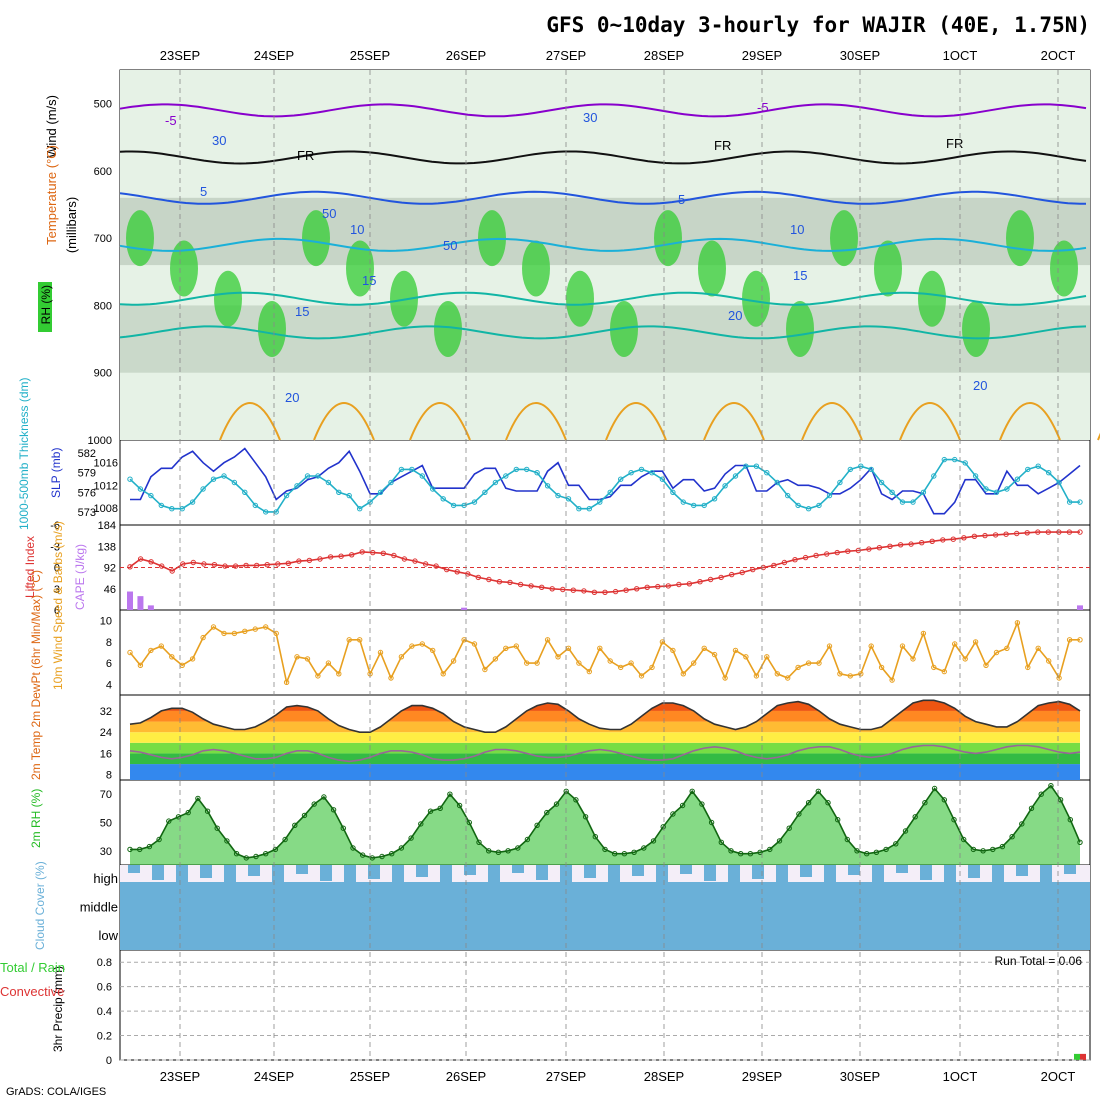  I want to click on cloud-level-label: high, so click(105, 878).